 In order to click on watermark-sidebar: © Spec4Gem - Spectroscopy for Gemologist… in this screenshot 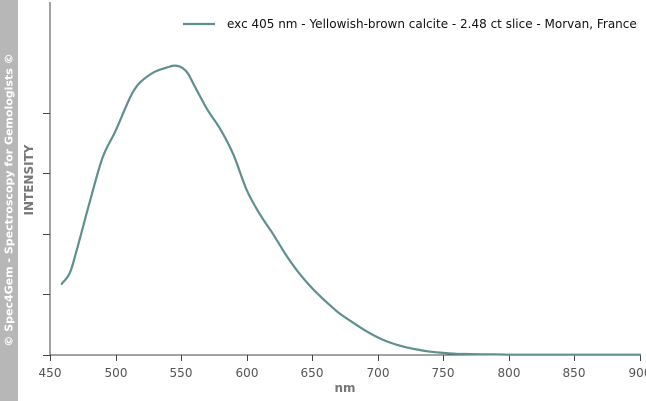, I will do `click(9, 200)`.